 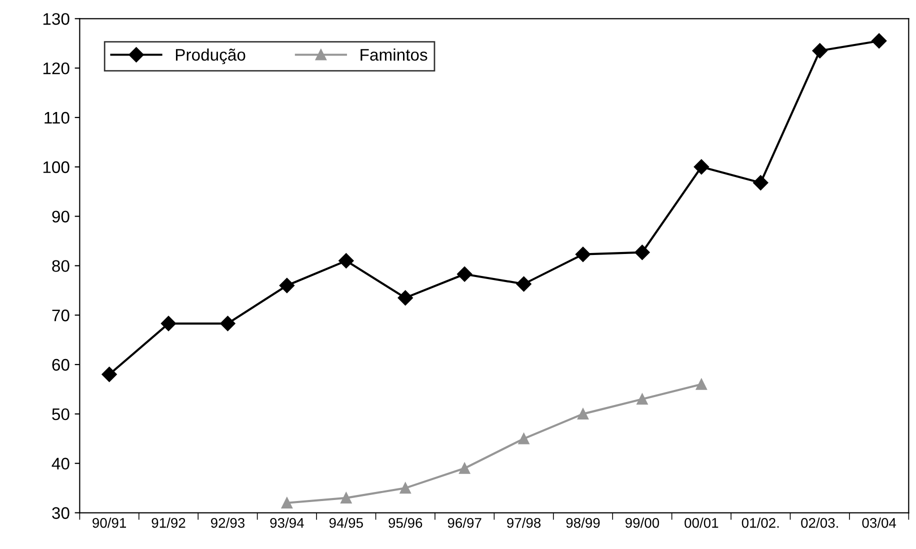 What do you see at coordinates (394, 54) in the screenshot?
I see `legend-label: Famintos` at bounding box center [394, 54].